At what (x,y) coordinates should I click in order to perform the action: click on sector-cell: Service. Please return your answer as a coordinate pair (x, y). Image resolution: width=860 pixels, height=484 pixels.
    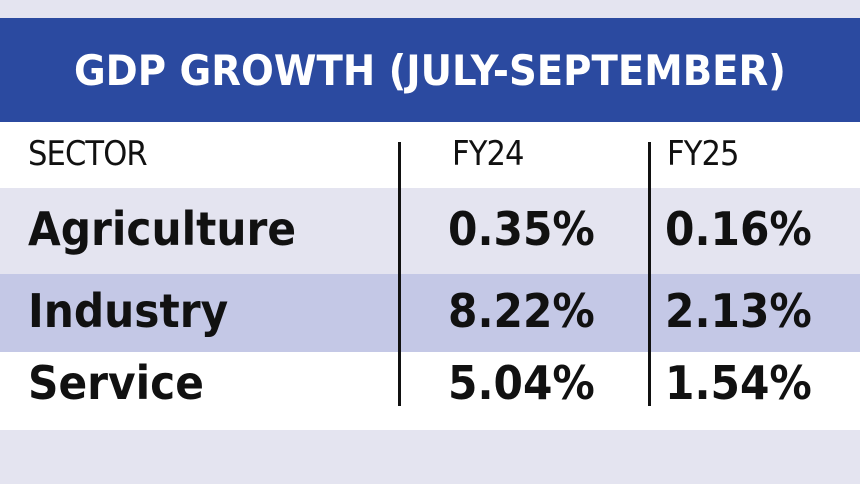
    Looking at the image, I should click on (116, 383).